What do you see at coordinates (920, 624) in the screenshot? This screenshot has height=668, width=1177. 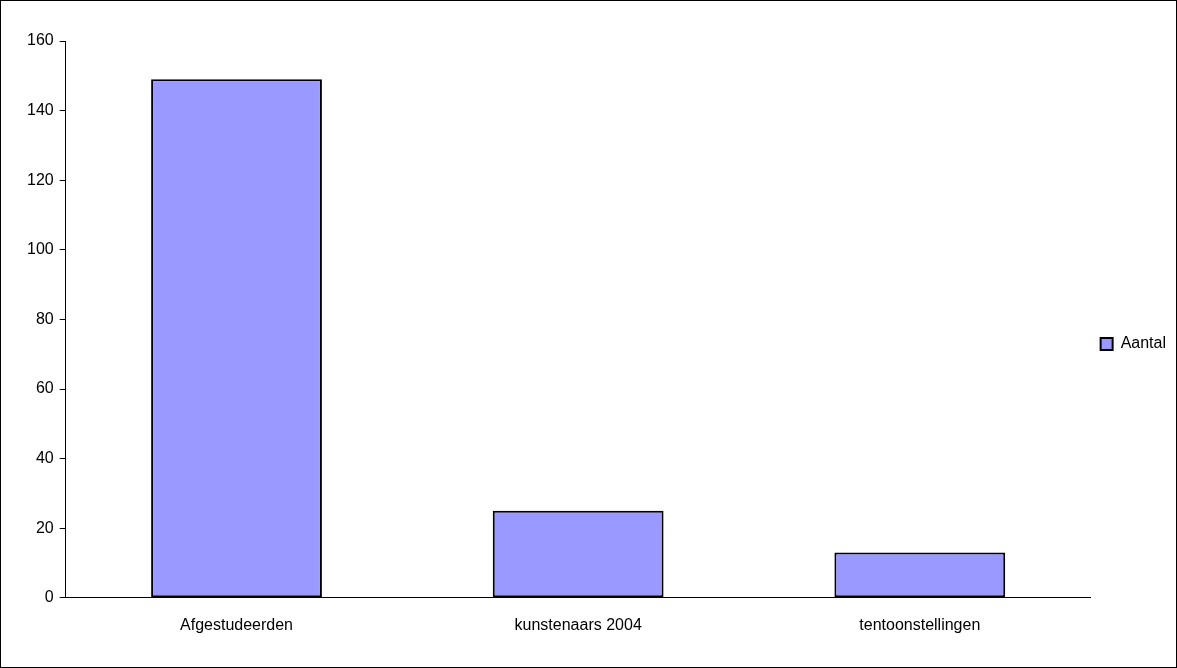 I see `x-tick-label: tentoonstellingen` at bounding box center [920, 624].